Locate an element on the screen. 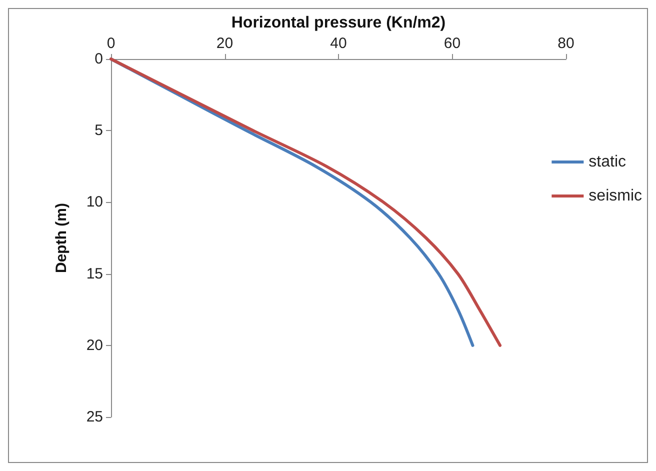 The image size is (656, 471). x-tick-label: 60 is located at coordinates (452, 43).